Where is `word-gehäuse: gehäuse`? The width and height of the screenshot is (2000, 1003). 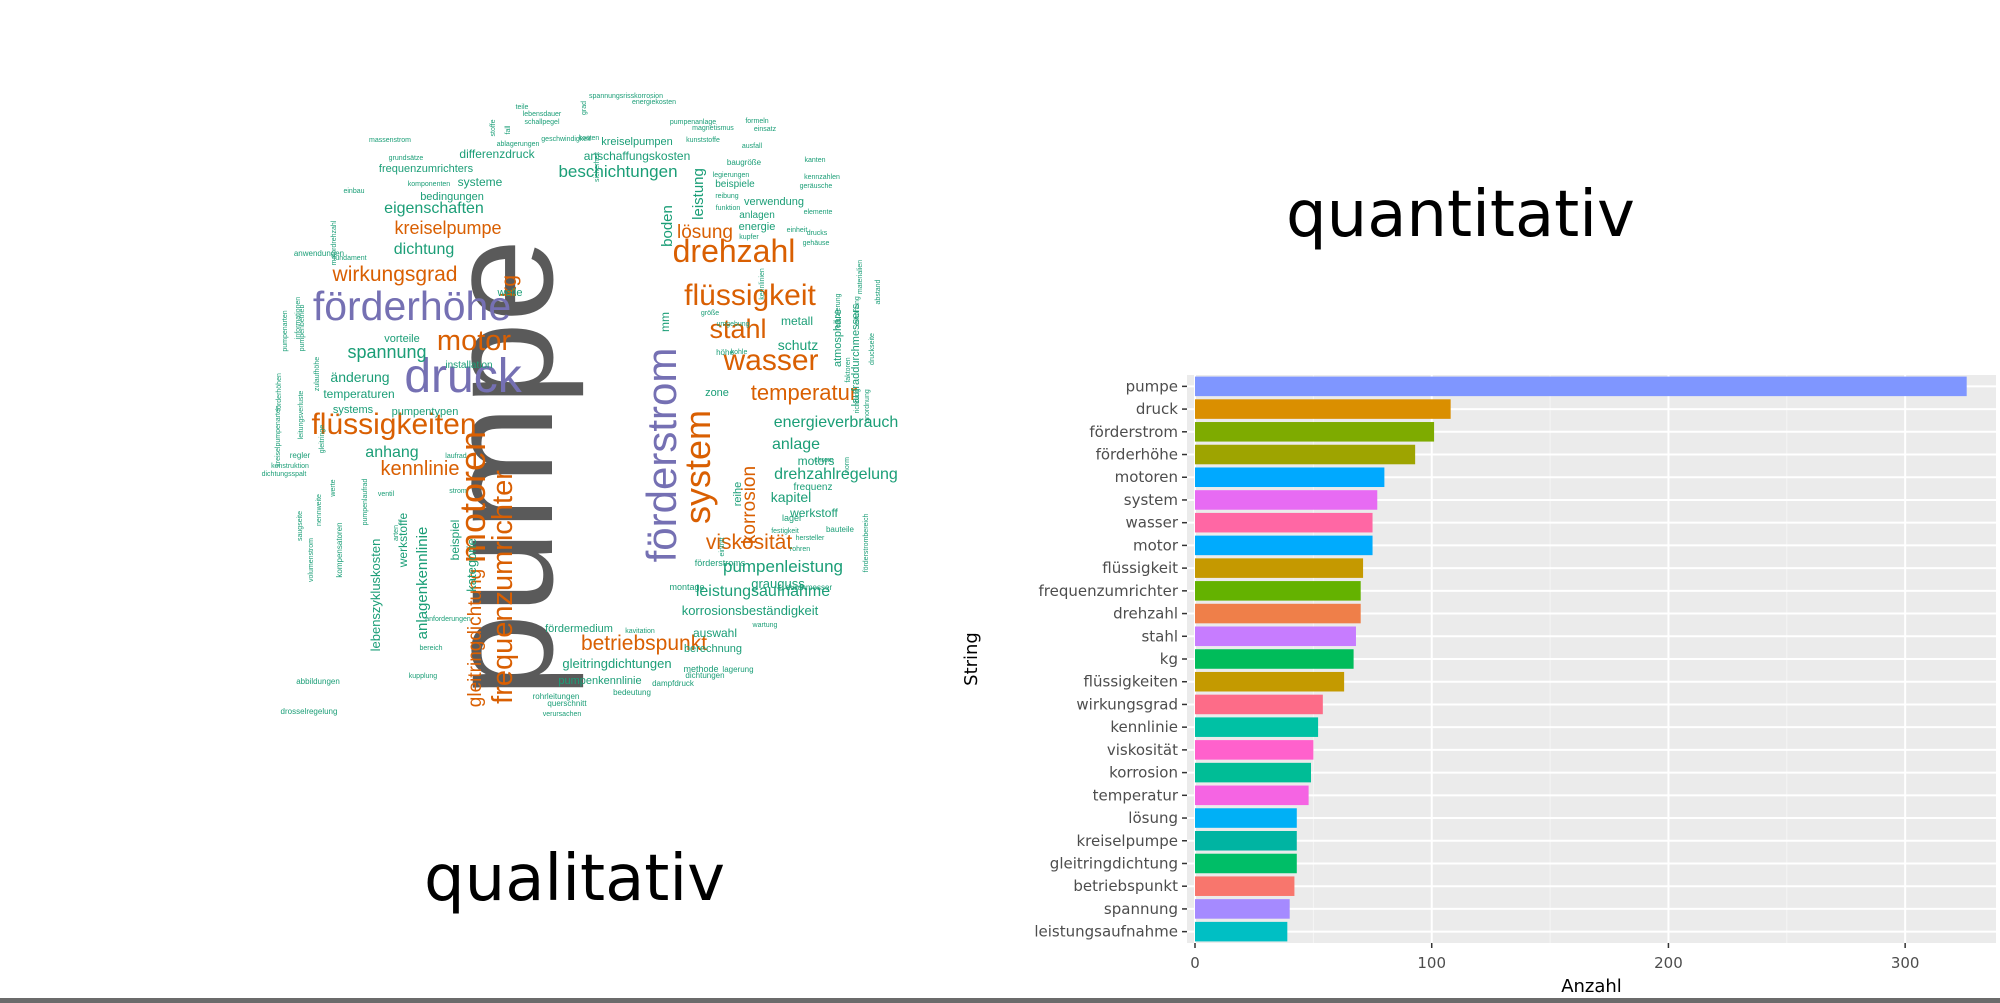 word-gehäuse: gehäuse is located at coordinates (816, 243).